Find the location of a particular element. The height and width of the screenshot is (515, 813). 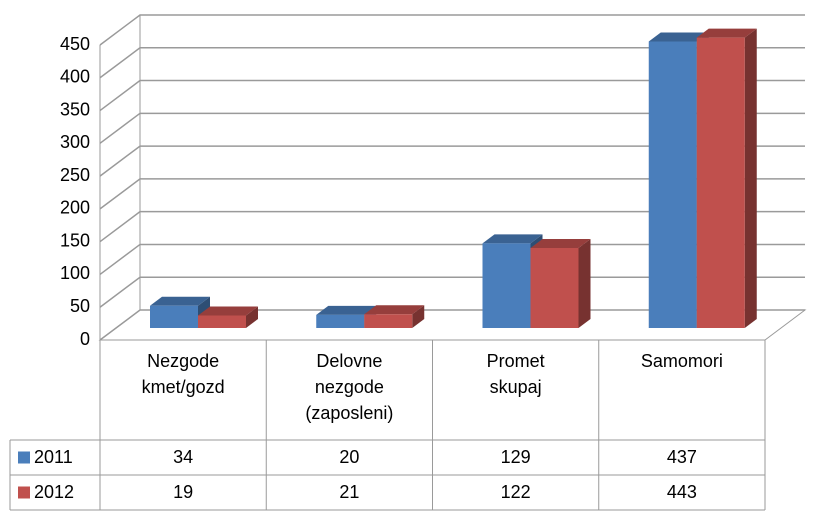

table-value: 21 is located at coordinates (349, 492).